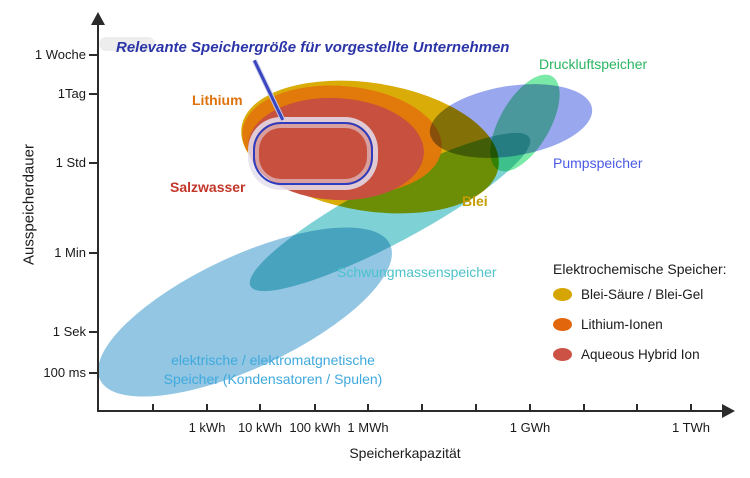 The height and width of the screenshot is (478, 750). I want to click on x-axis-tick-label: 100 kWh, so click(315, 427).